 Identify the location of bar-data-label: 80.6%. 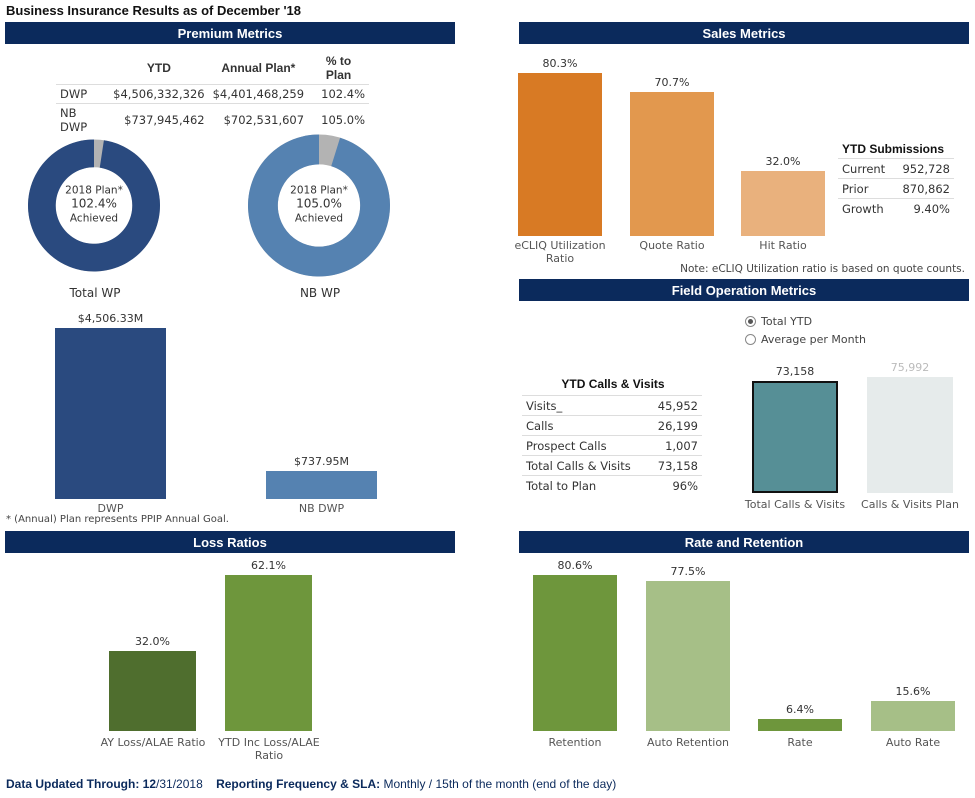
(575, 565).